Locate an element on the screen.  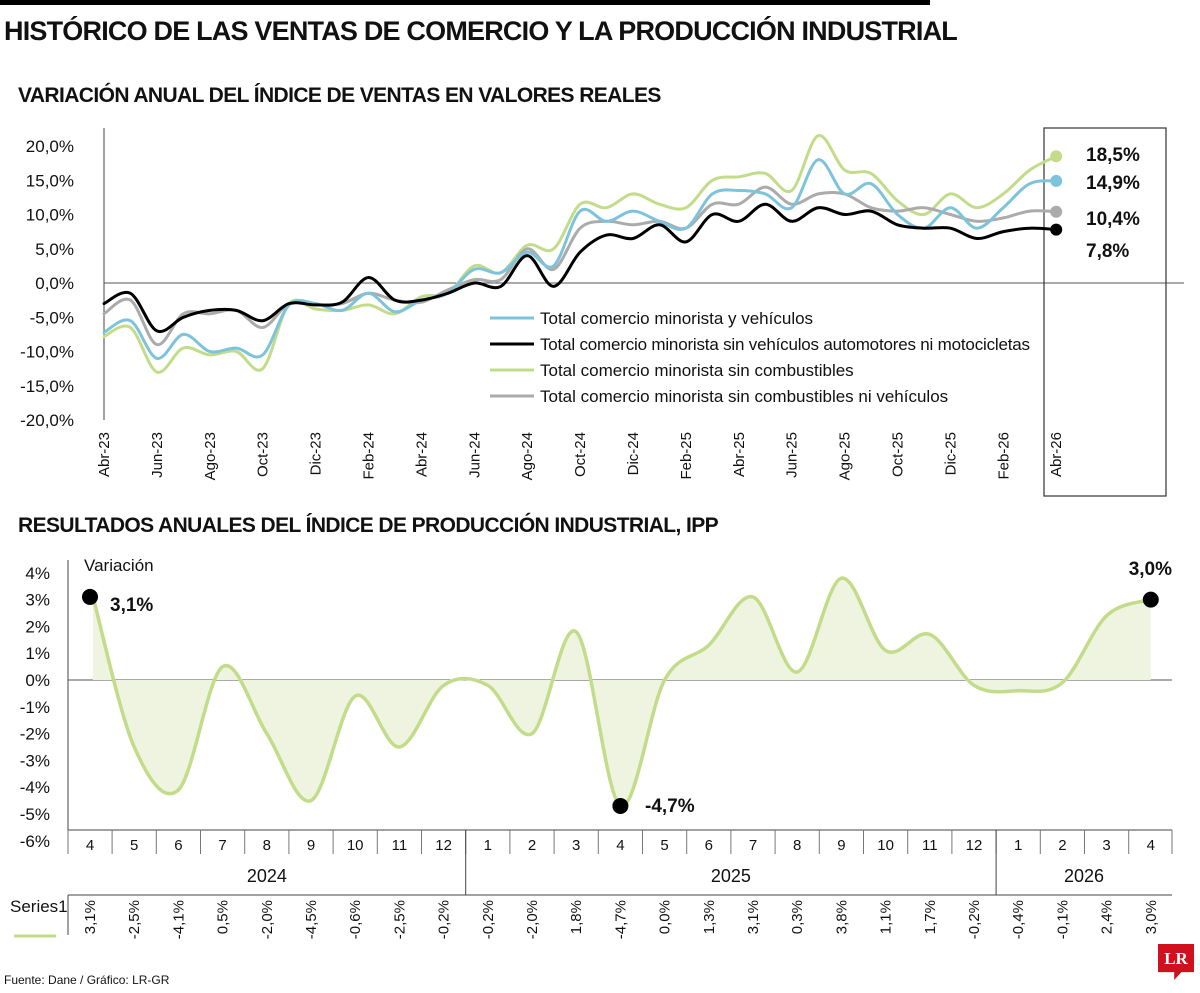
end-value-label: 14,9% is located at coordinates (1113, 183).